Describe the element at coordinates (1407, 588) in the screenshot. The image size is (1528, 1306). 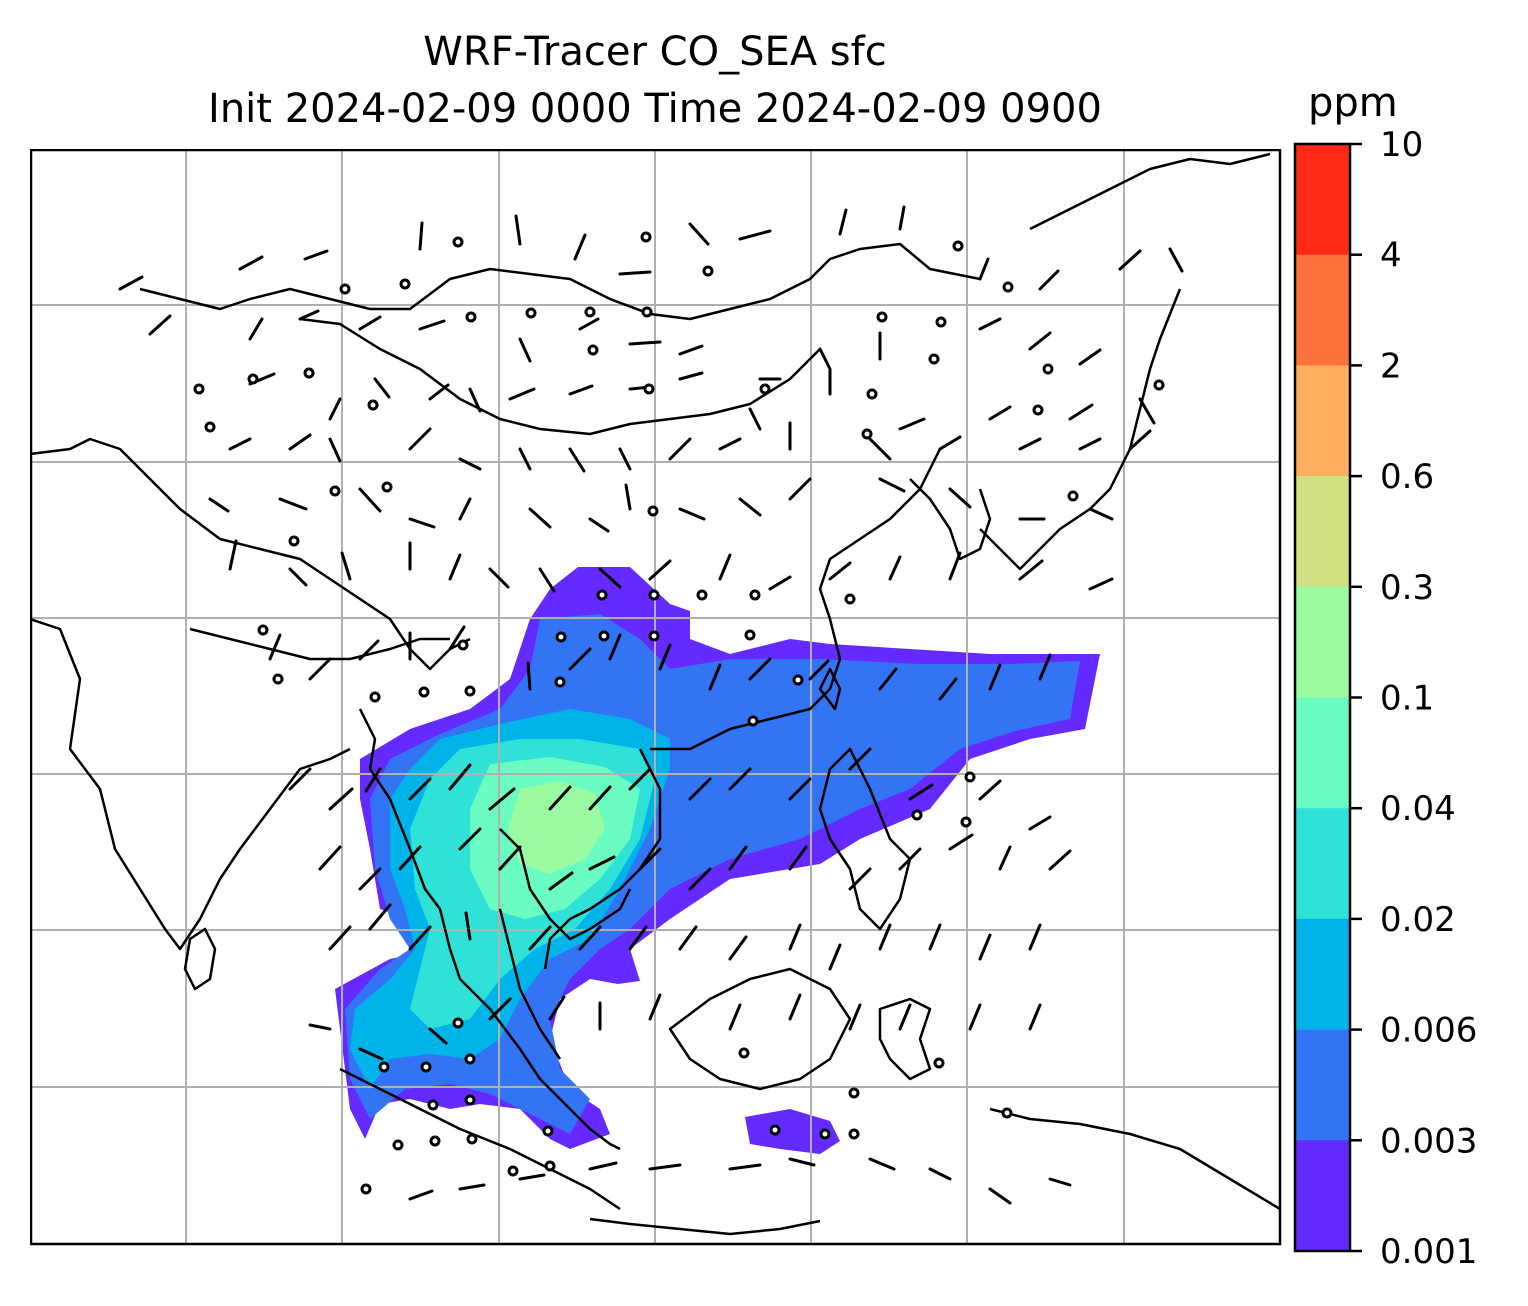
I see `colorbar-tick-label: 0.3` at that location.